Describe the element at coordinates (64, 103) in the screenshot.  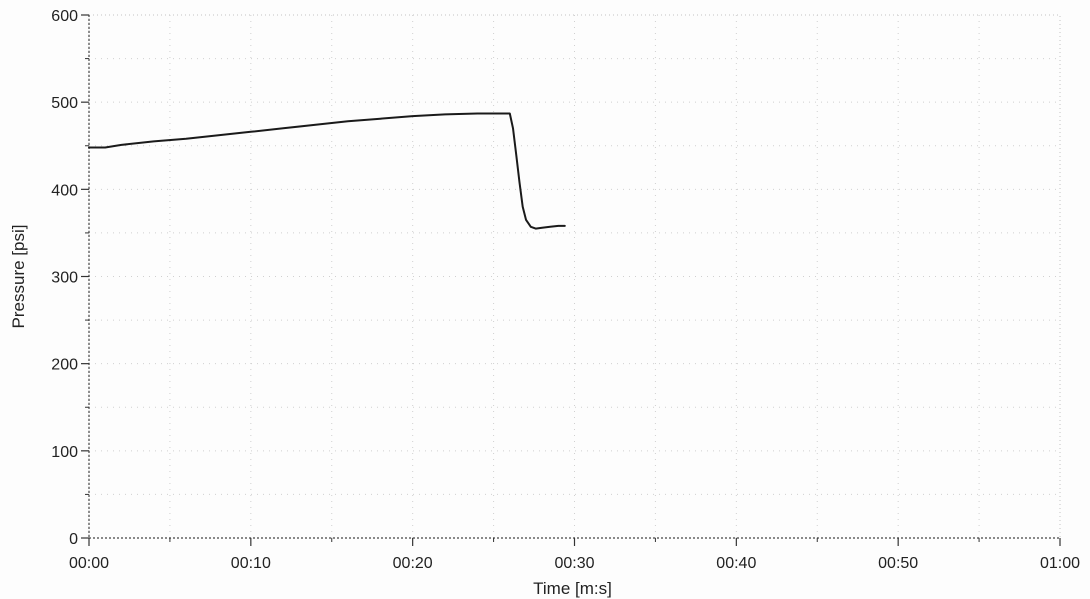
I see `y-tick-label: 500` at that location.